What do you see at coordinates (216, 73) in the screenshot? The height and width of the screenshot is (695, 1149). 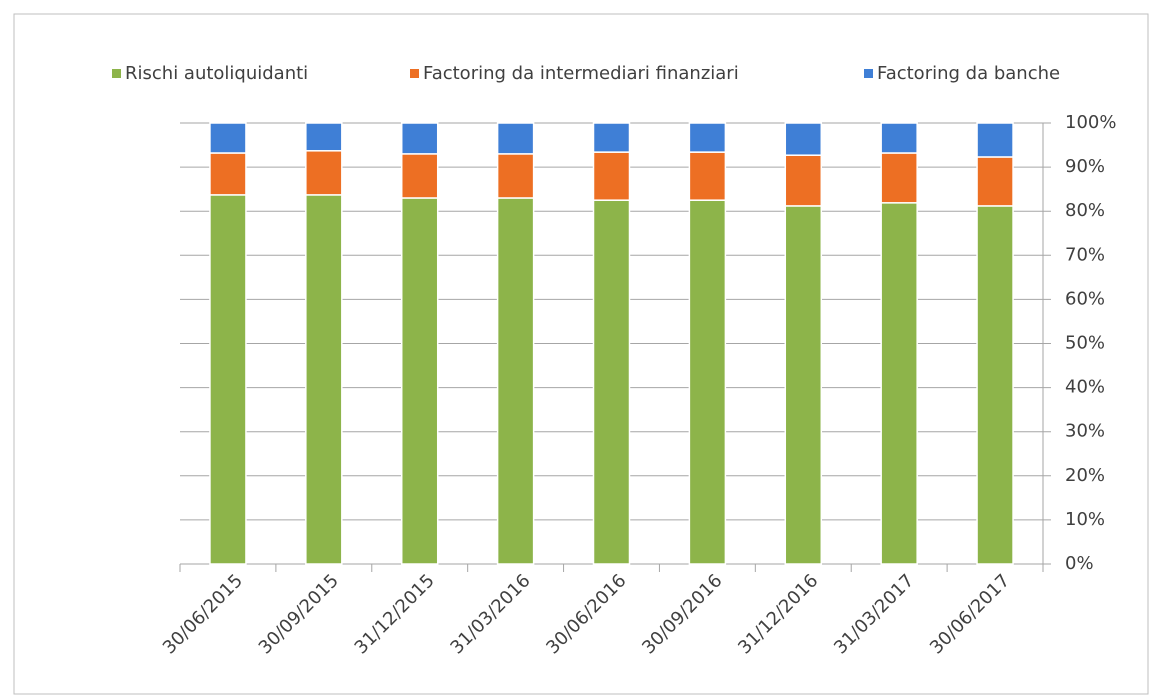 I see `legend-label: Rischi autoliquidanti` at bounding box center [216, 73].